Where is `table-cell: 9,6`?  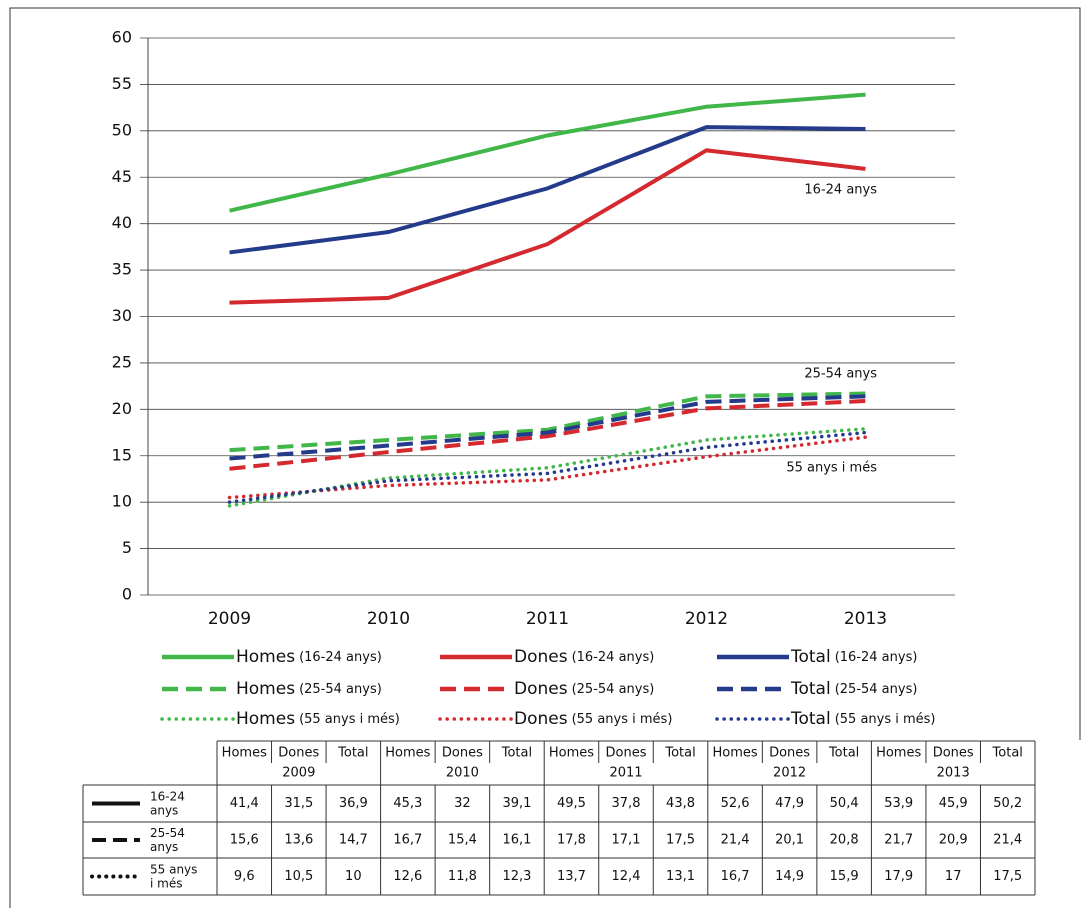
table-cell: 9,6 is located at coordinates (244, 876).